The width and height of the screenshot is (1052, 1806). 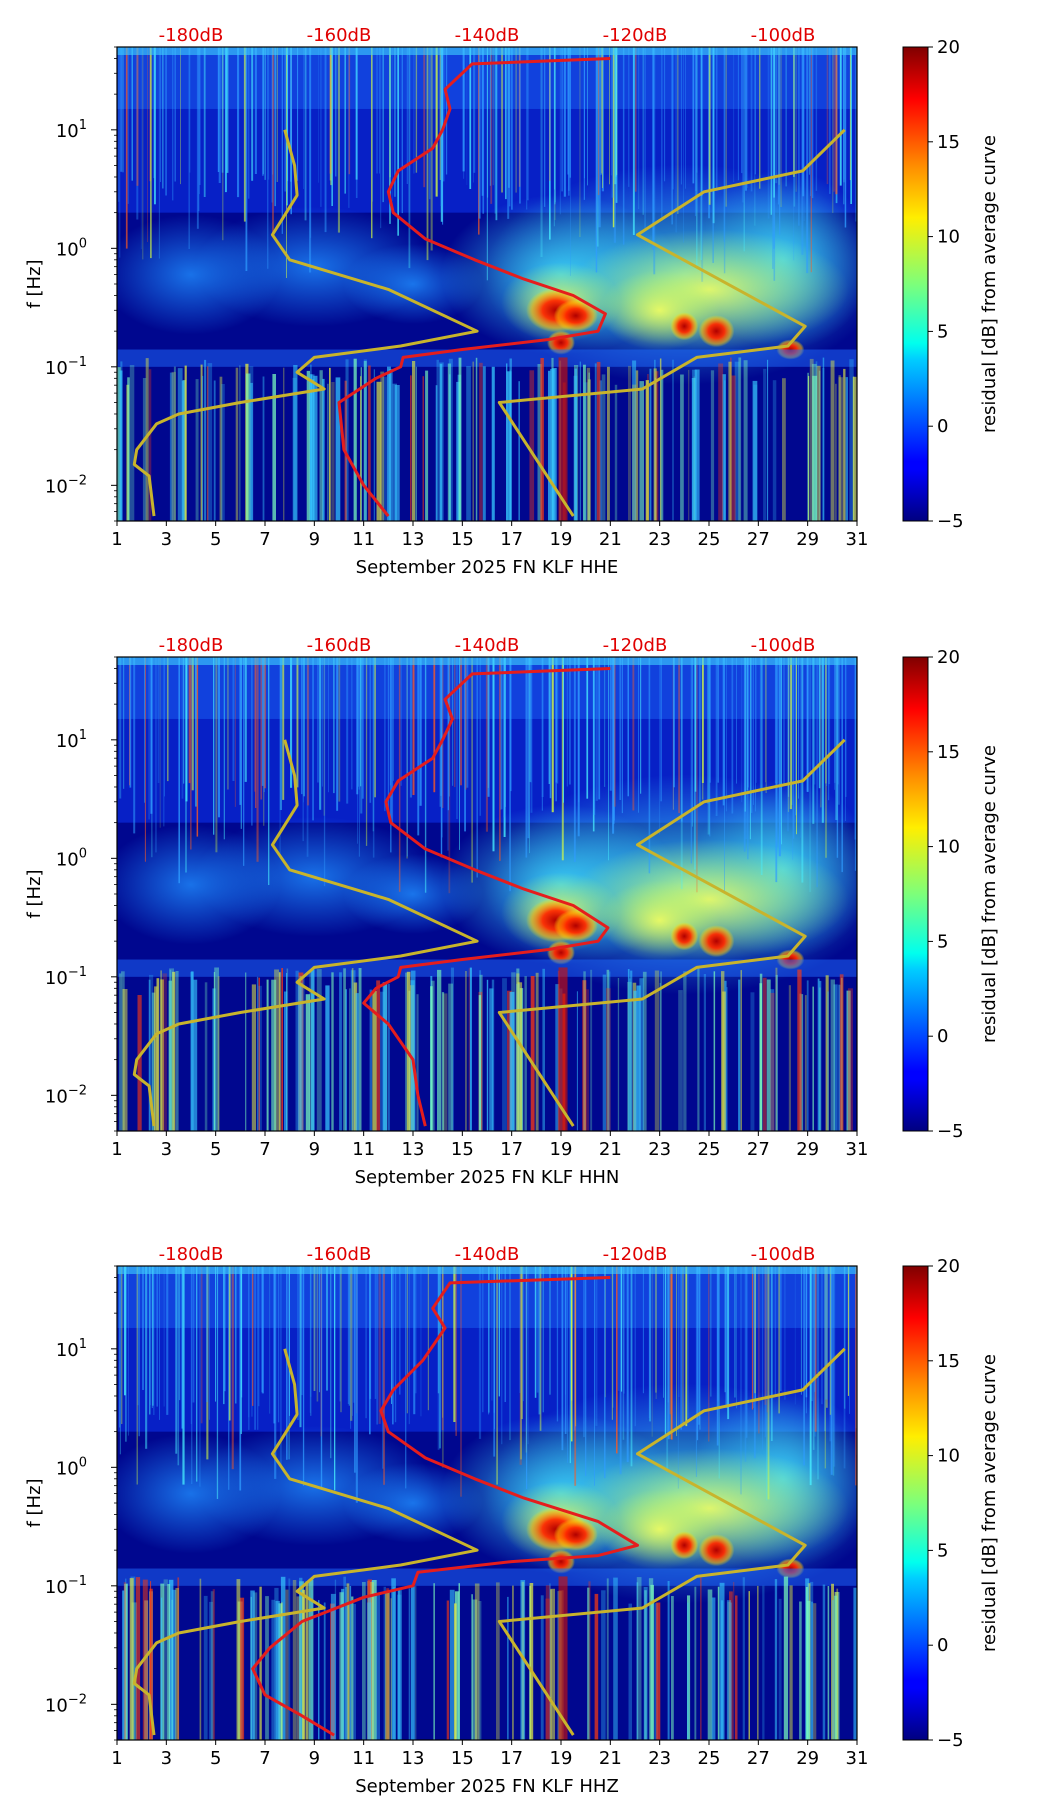 I want to click on x-tick-label: 31, so click(x=857, y=539).